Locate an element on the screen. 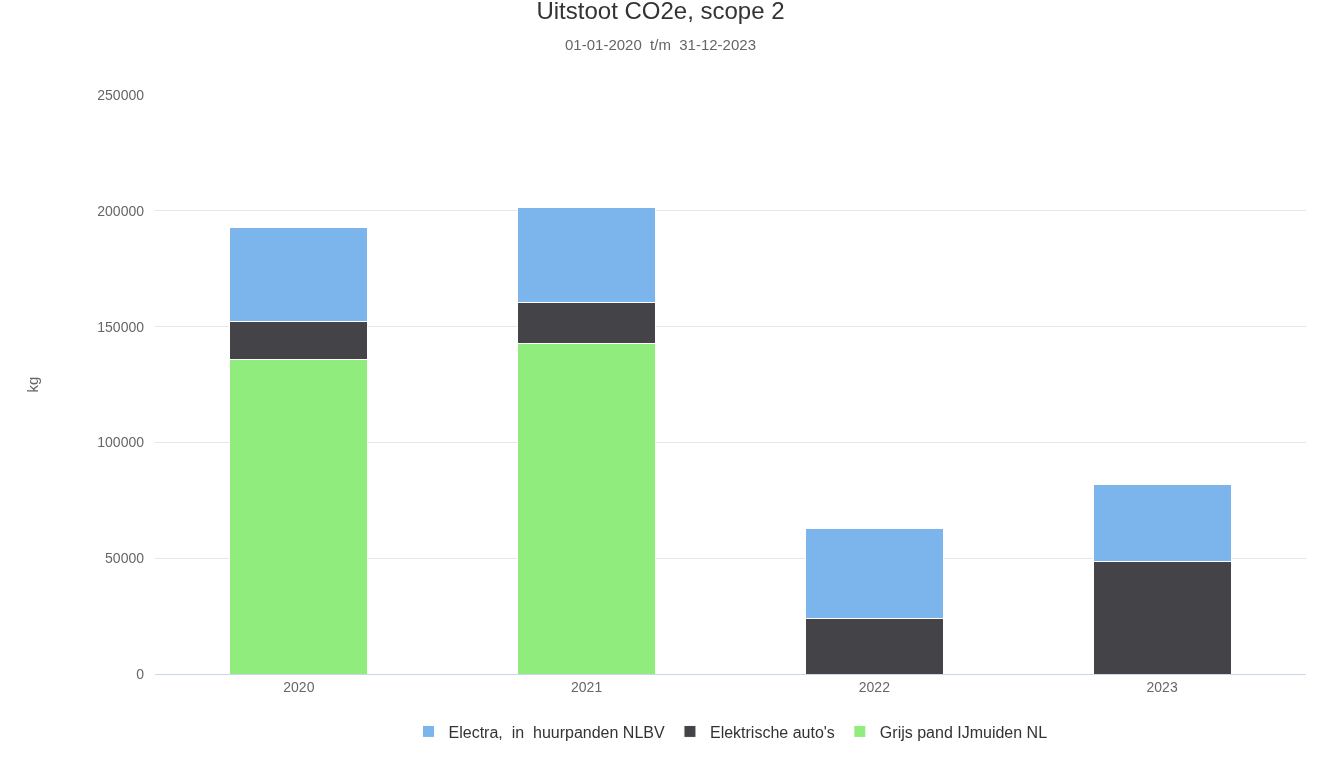  x-tick-label: 2022 is located at coordinates (874, 686).